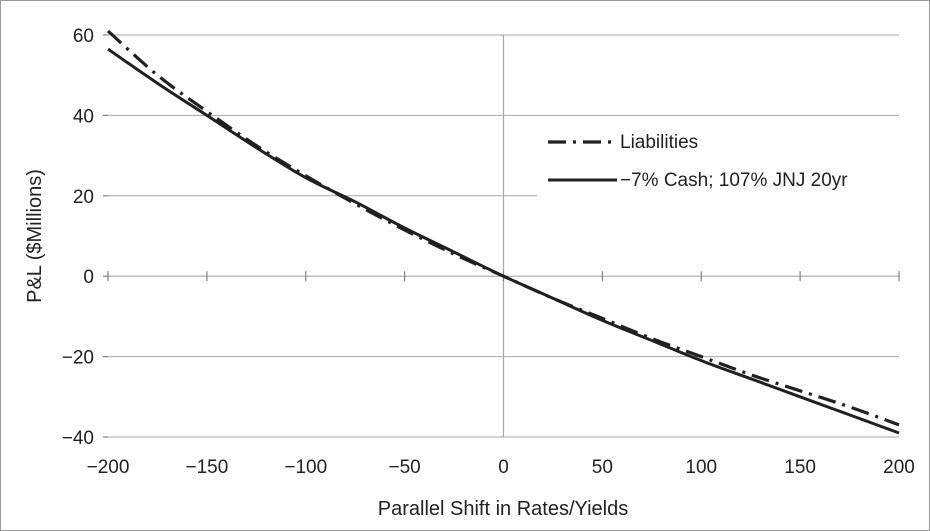 Image resolution: width=930 pixels, height=531 pixels. What do you see at coordinates (305, 467) in the screenshot?
I see `x-tick-label: −100` at bounding box center [305, 467].